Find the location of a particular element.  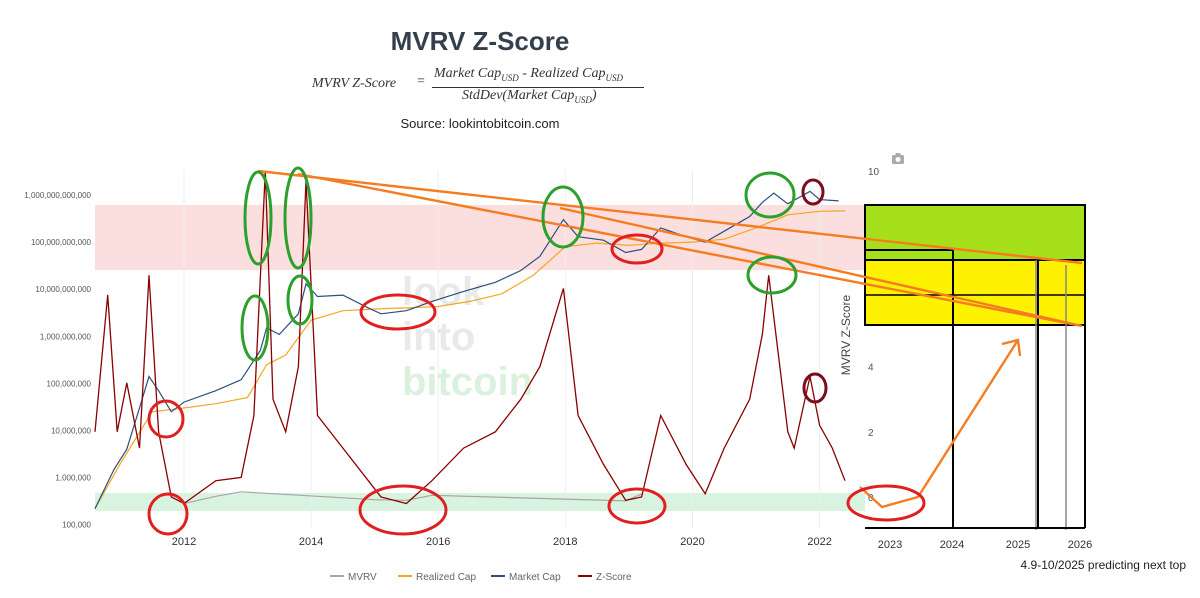

right-axis-tick-label: 10 is located at coordinates (874, 172).